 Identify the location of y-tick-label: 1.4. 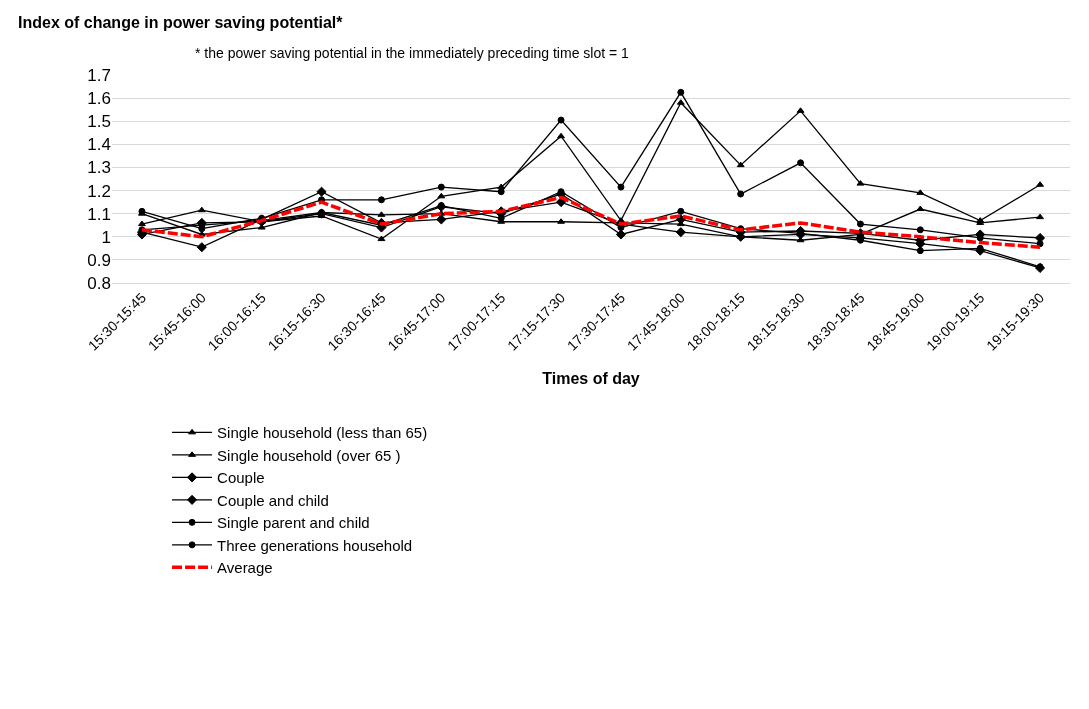
(99, 145).